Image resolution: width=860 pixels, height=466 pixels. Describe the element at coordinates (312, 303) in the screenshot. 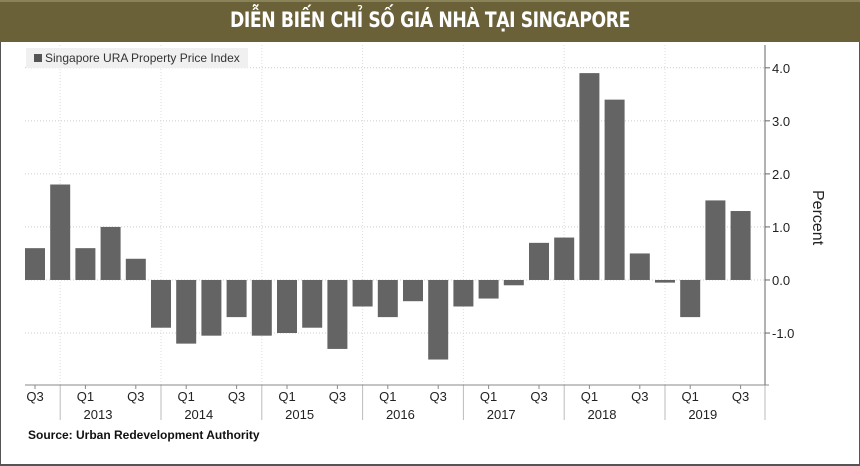

I see `bar-2015-Q2` at that location.